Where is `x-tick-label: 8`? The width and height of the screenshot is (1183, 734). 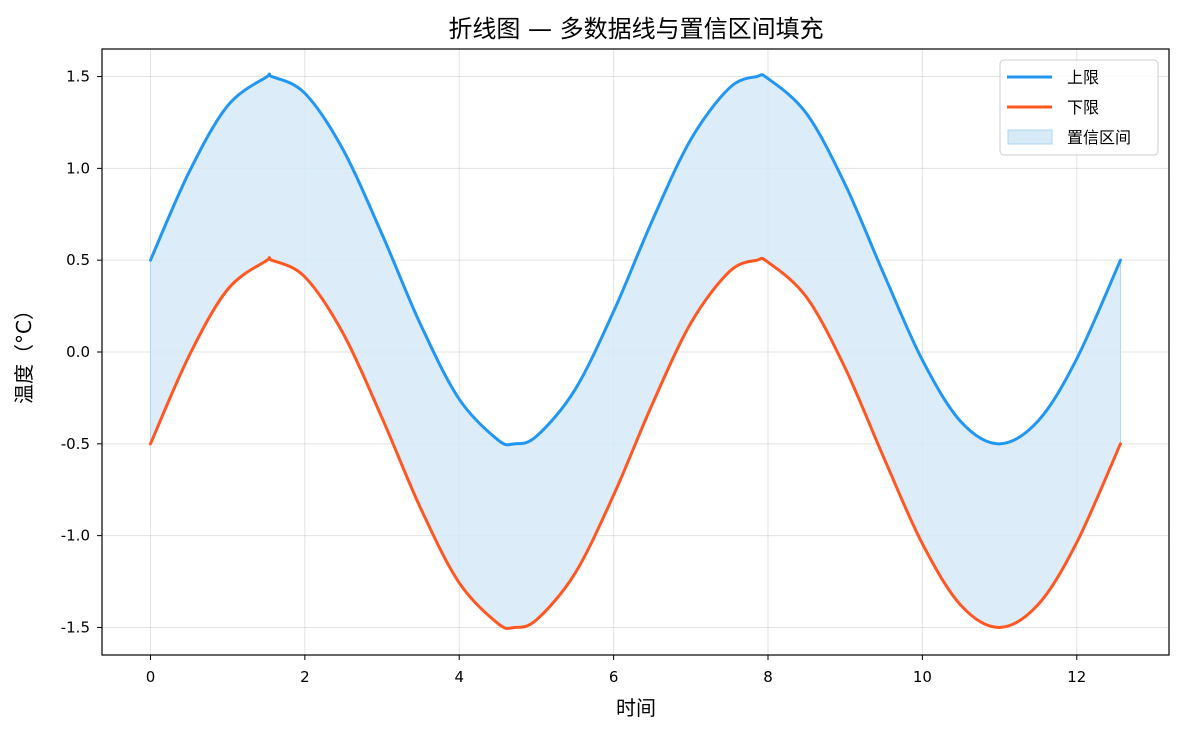 x-tick-label: 8 is located at coordinates (768, 677).